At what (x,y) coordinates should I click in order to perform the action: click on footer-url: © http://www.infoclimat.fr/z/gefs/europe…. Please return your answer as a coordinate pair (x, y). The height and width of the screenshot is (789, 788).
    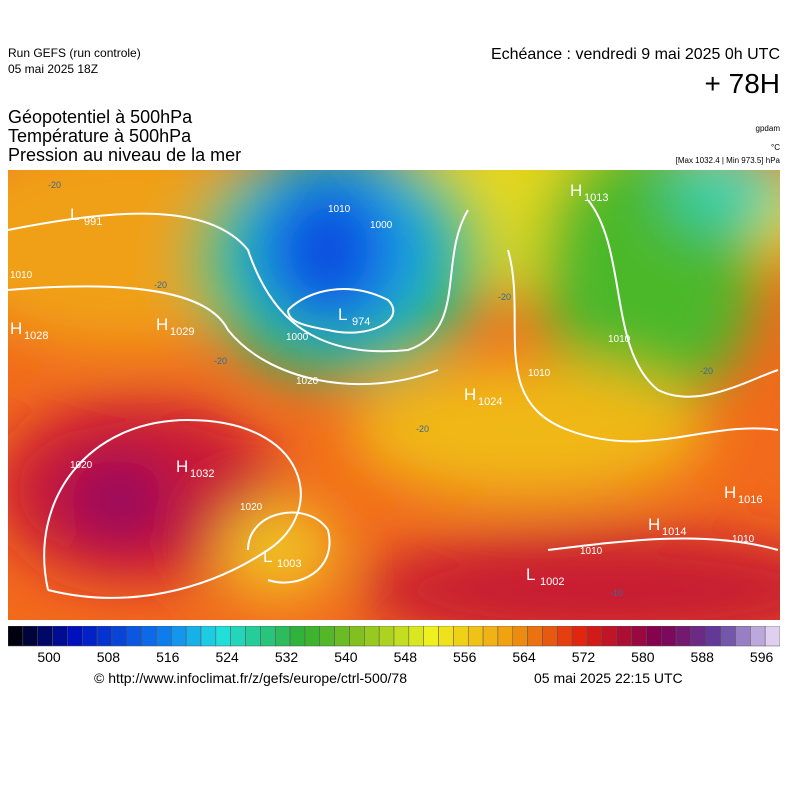
    Looking at the image, I should click on (251, 678).